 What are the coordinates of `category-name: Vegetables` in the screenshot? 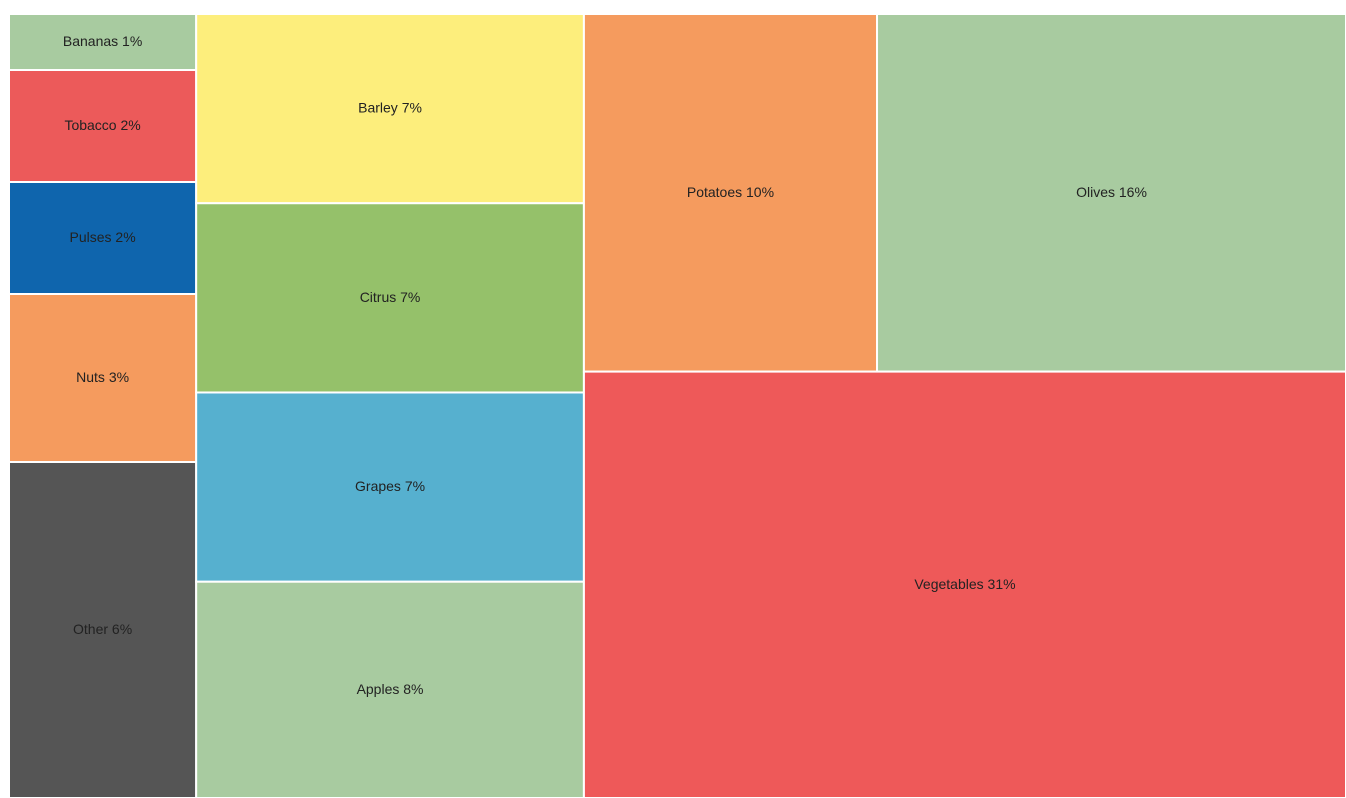 It's located at (948, 584).